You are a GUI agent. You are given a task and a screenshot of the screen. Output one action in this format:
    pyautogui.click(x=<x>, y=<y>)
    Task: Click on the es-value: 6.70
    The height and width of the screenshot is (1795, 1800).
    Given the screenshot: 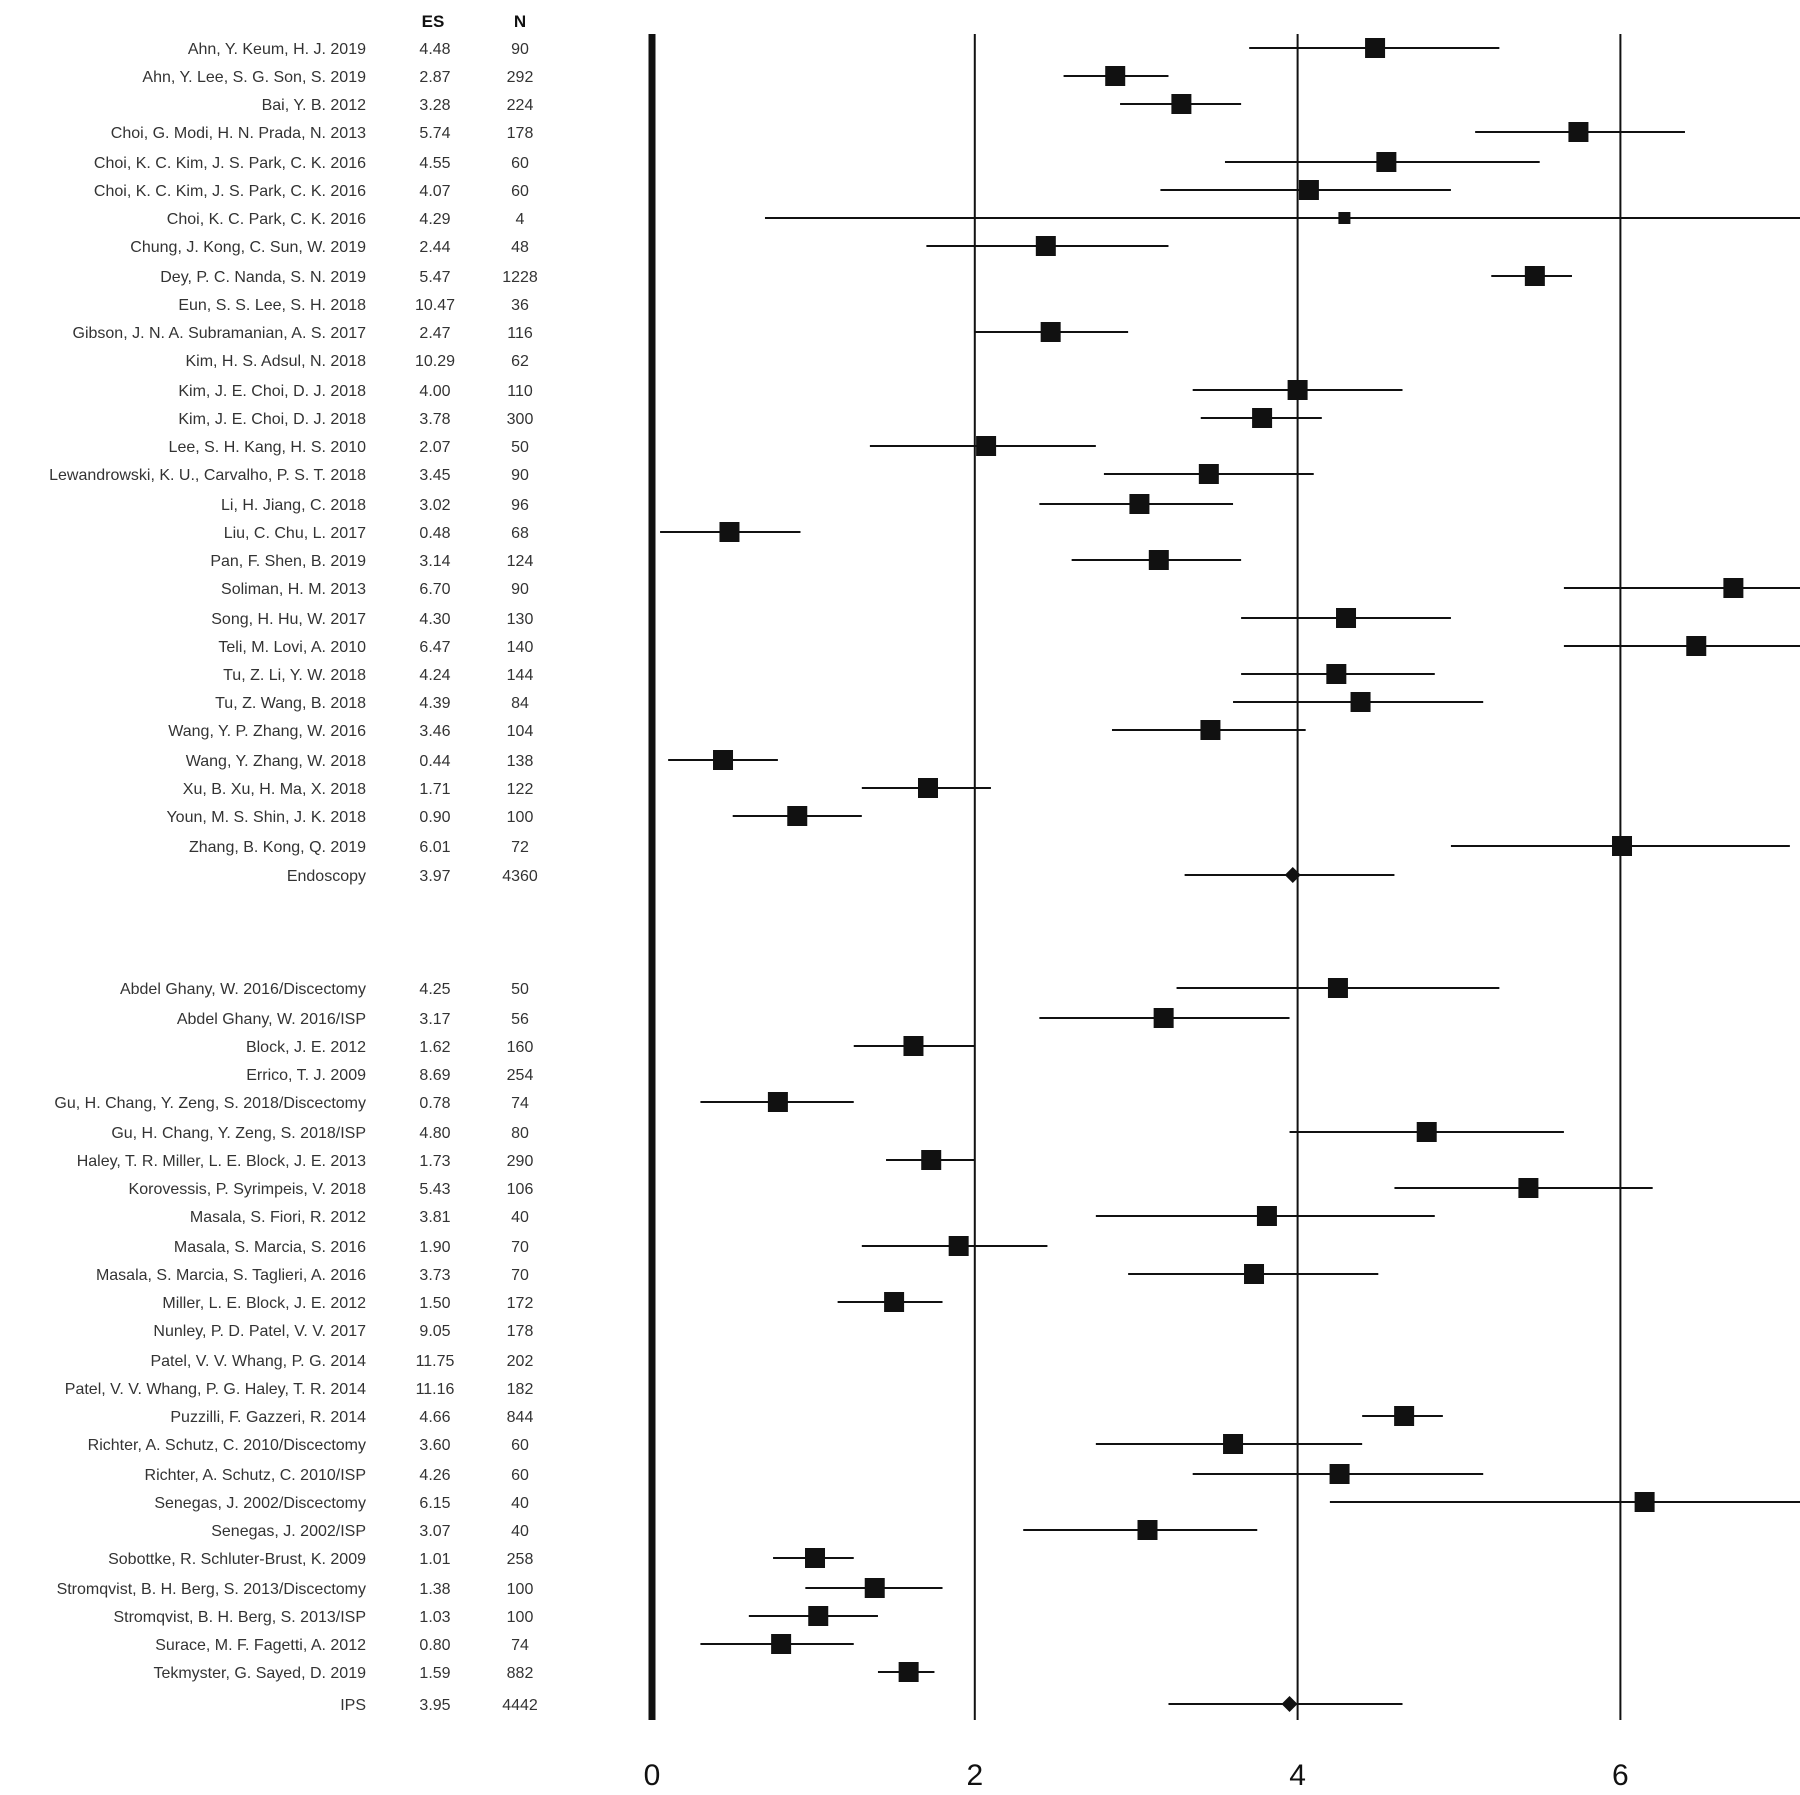 What is the action you would take?
    pyautogui.click(x=434, y=589)
    